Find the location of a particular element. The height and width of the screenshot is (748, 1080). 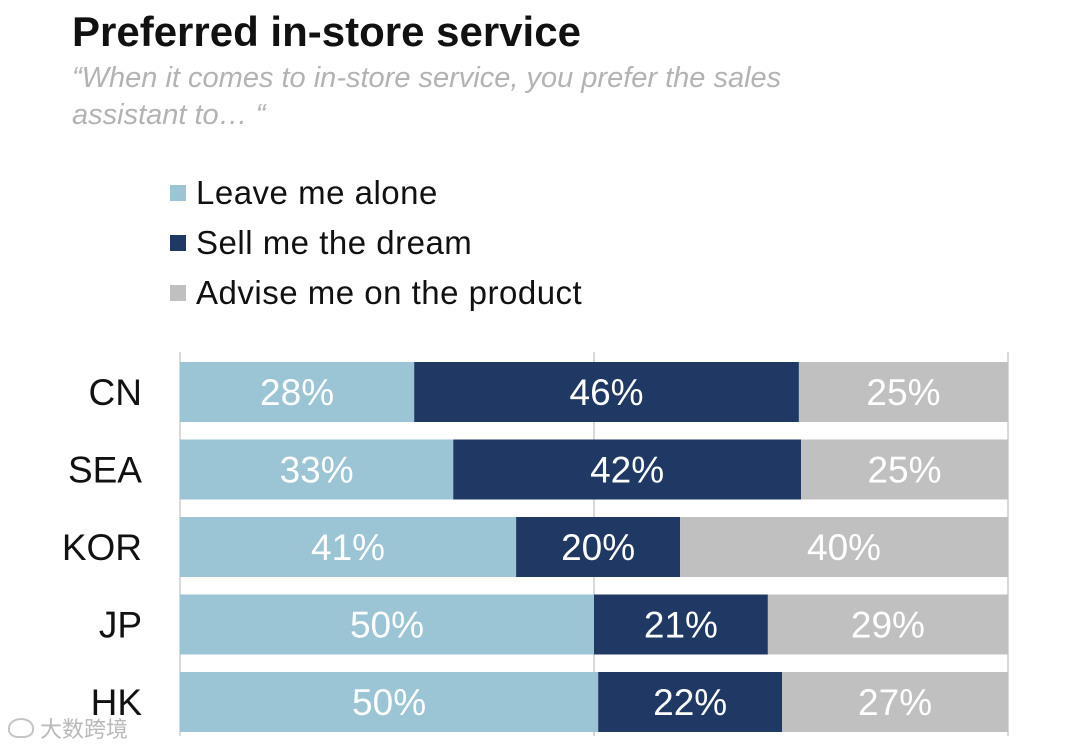

data-label-cn-series-2: 25% is located at coordinates (903, 392).